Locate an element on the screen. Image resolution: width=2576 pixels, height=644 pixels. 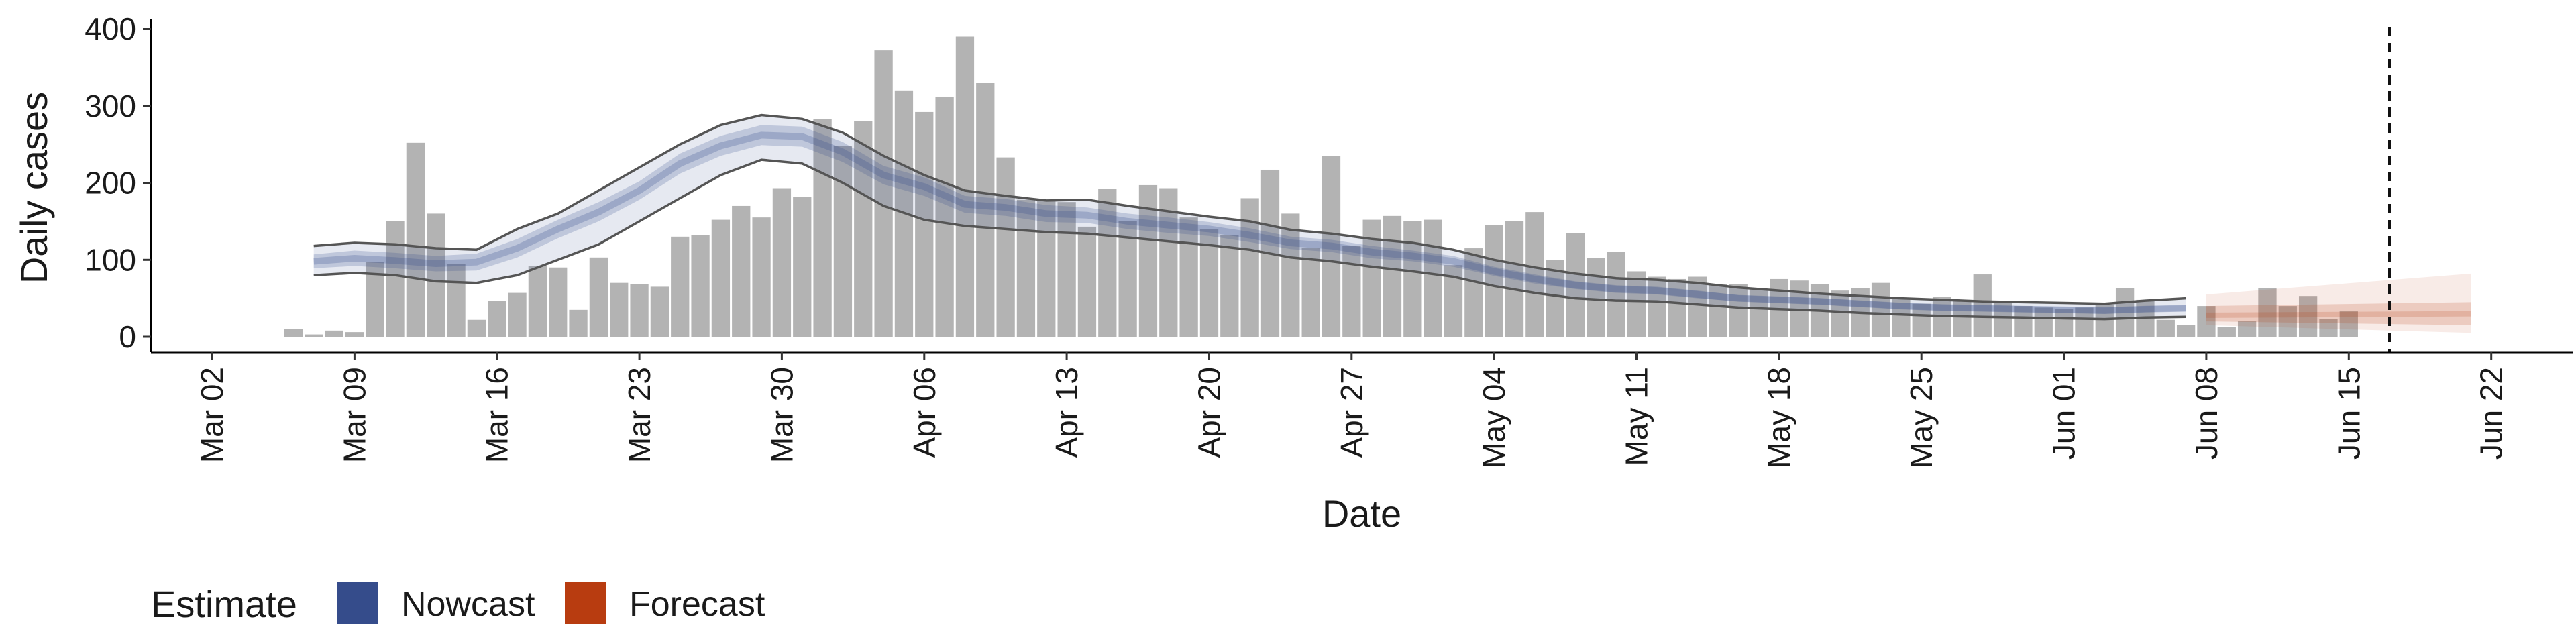
x-tick-label: Apr 06 is located at coordinates (924, 412).